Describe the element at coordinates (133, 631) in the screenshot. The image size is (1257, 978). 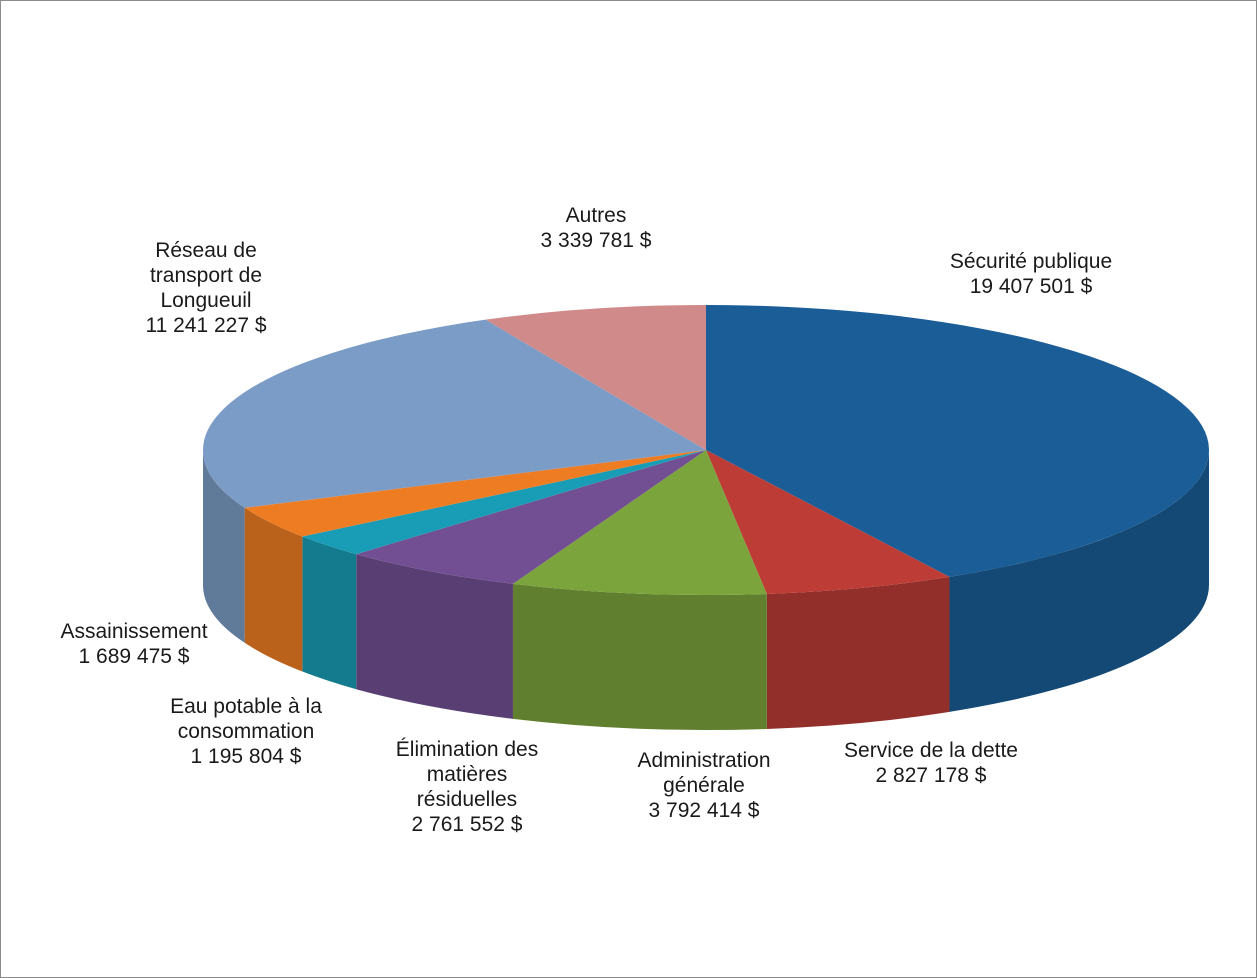
I see `slice-label-line: Assainissement` at that location.